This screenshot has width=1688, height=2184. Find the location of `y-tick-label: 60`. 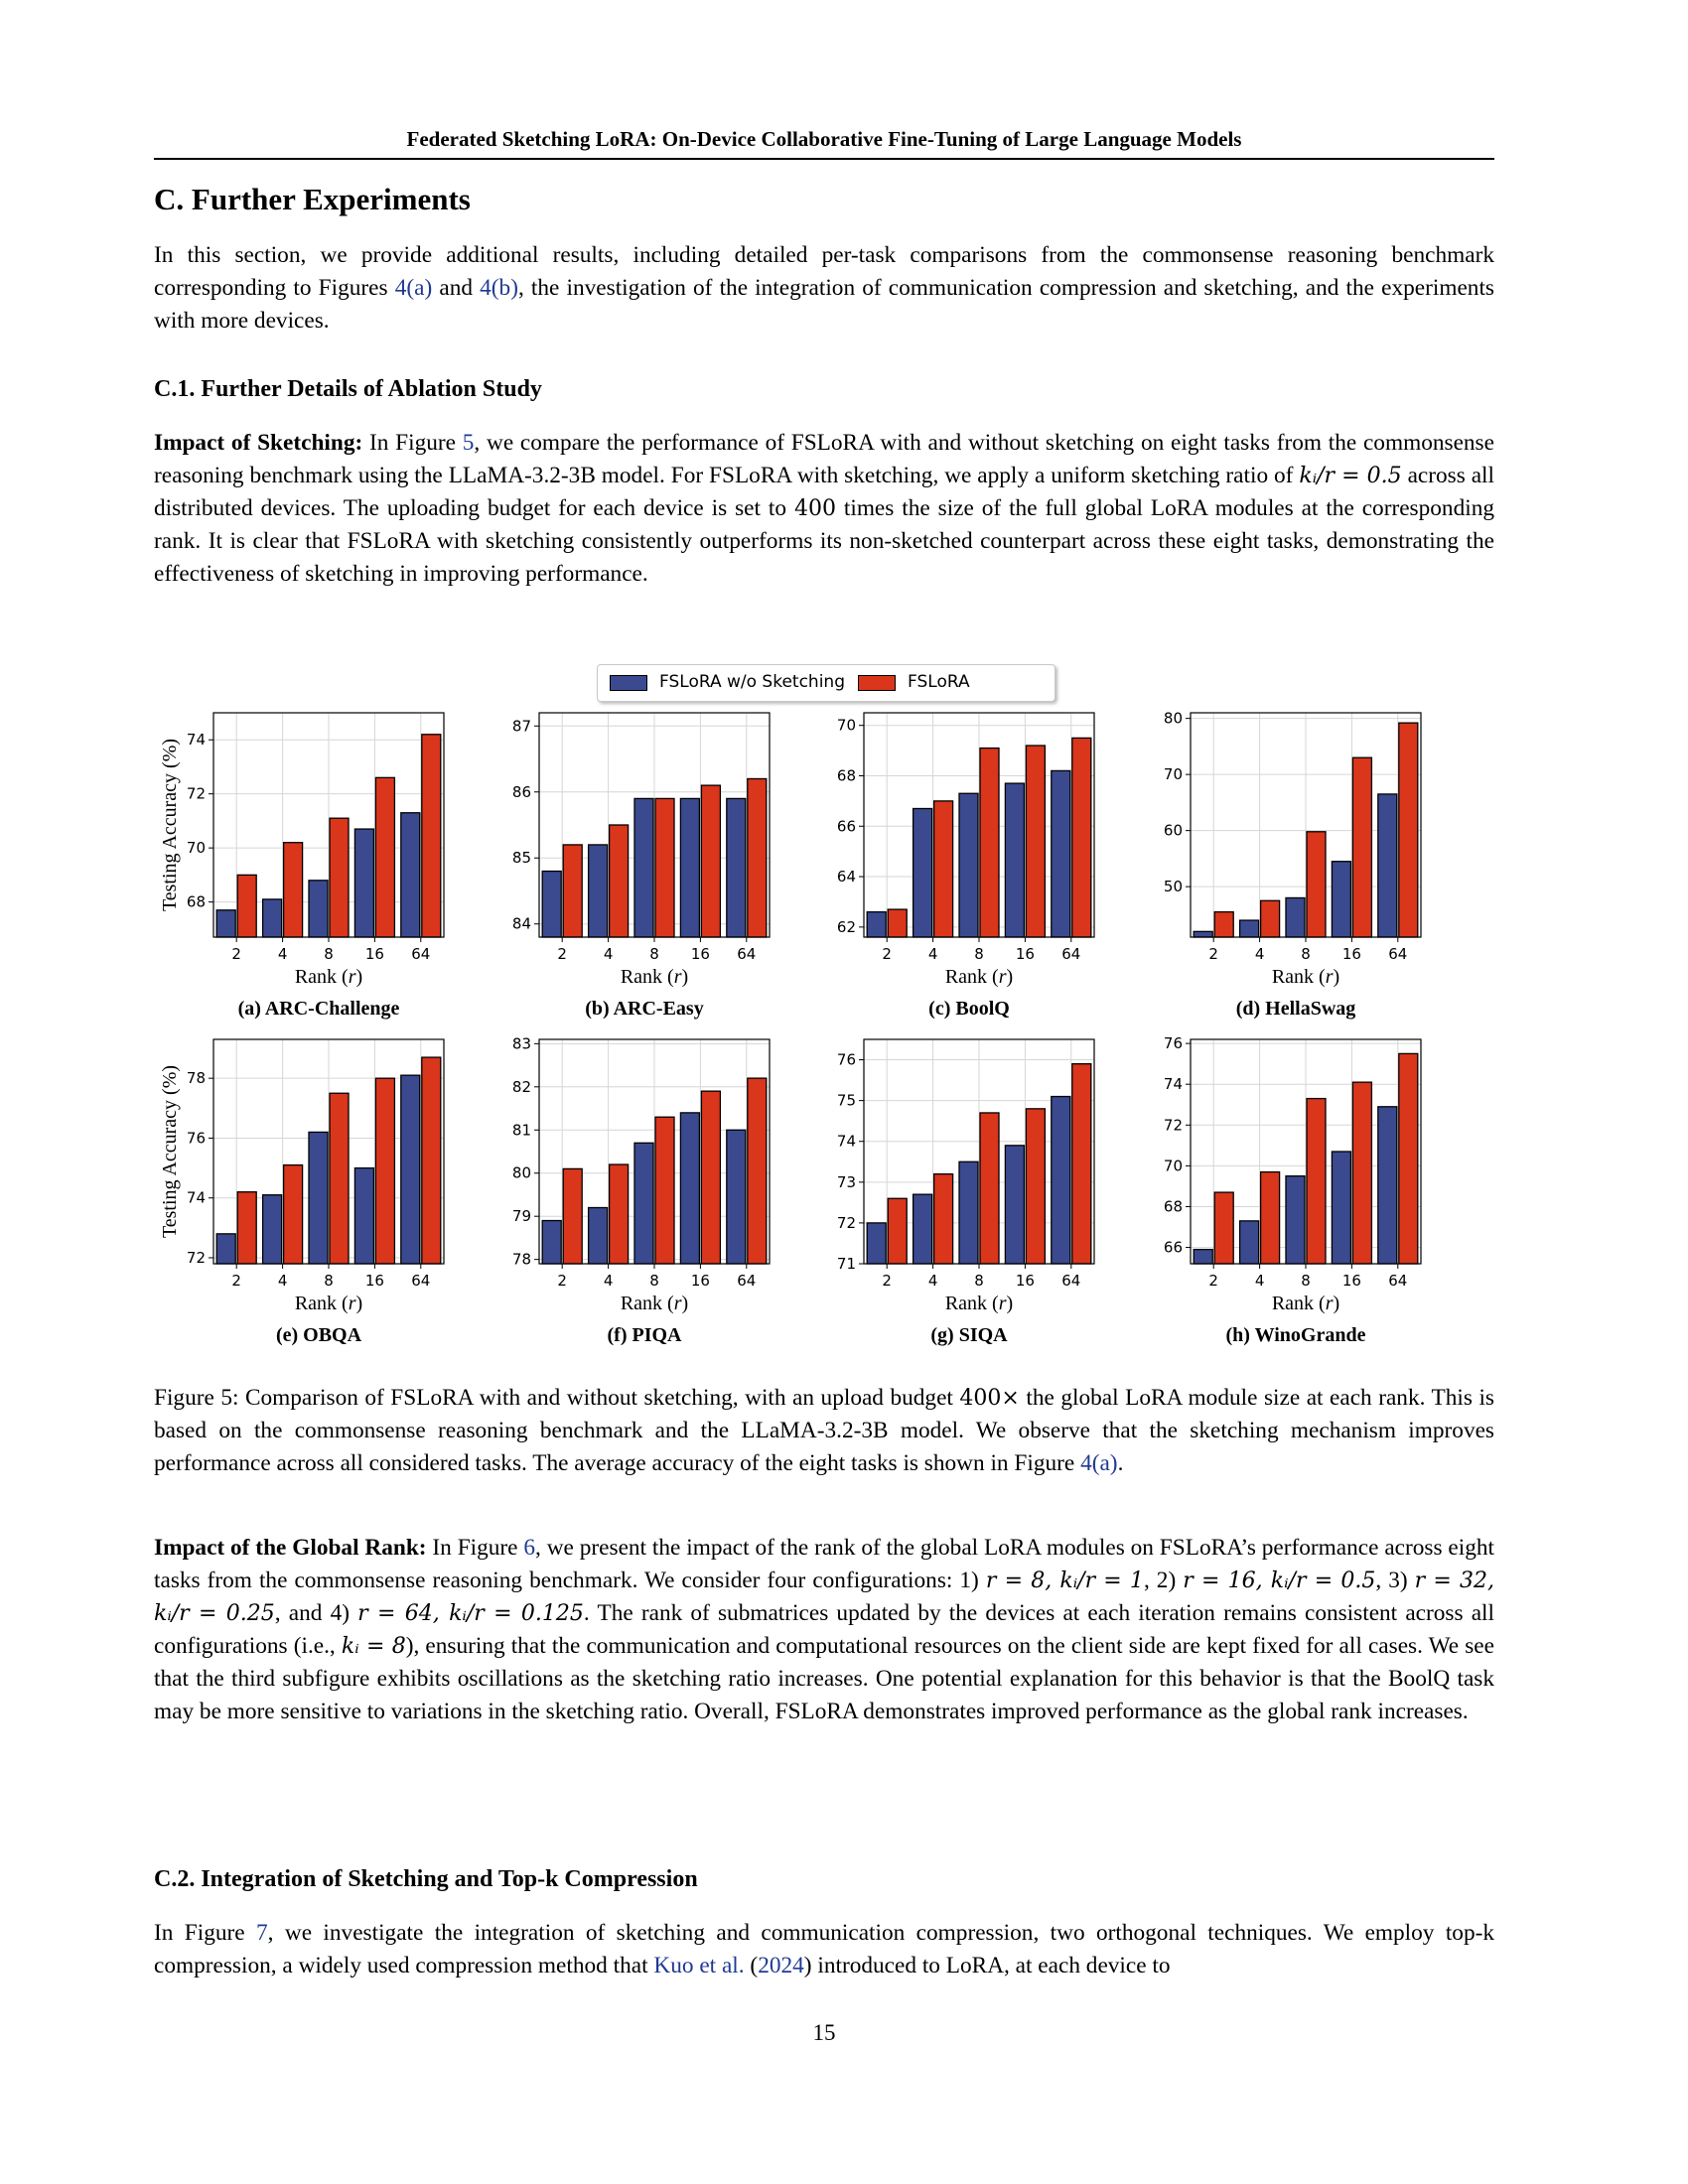

y-tick-label: 60 is located at coordinates (1173, 831).